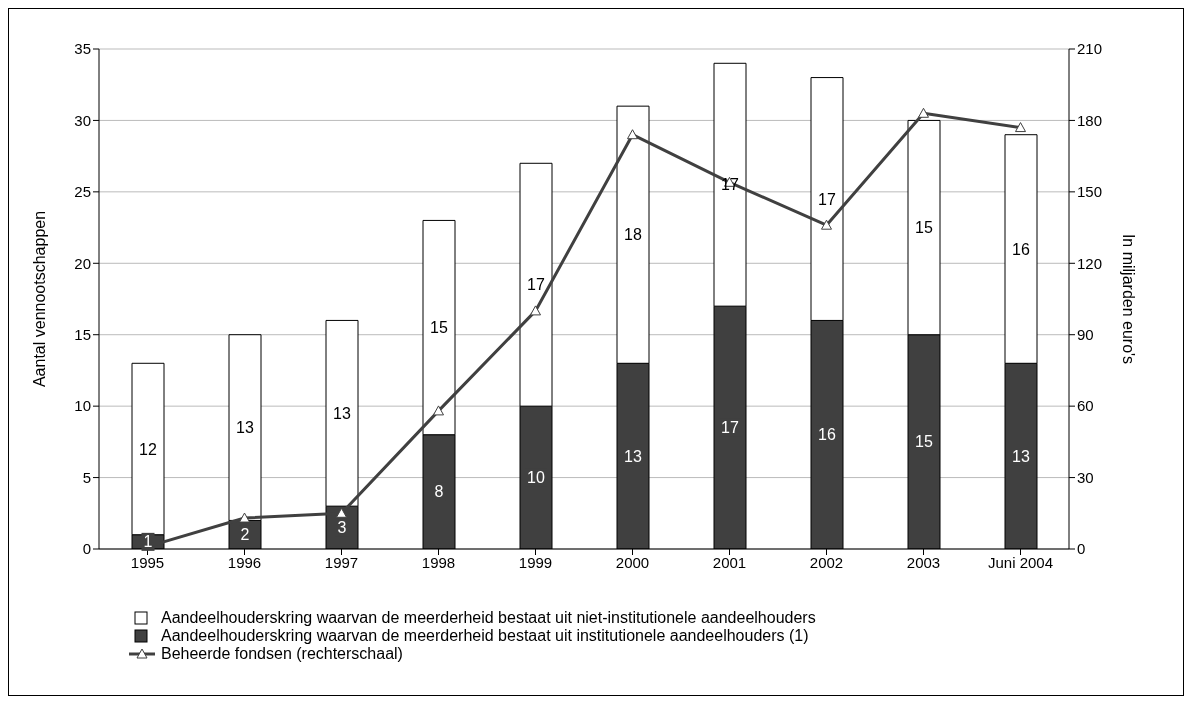  What do you see at coordinates (633, 235) in the screenshot?
I see `data-label: 18` at bounding box center [633, 235].